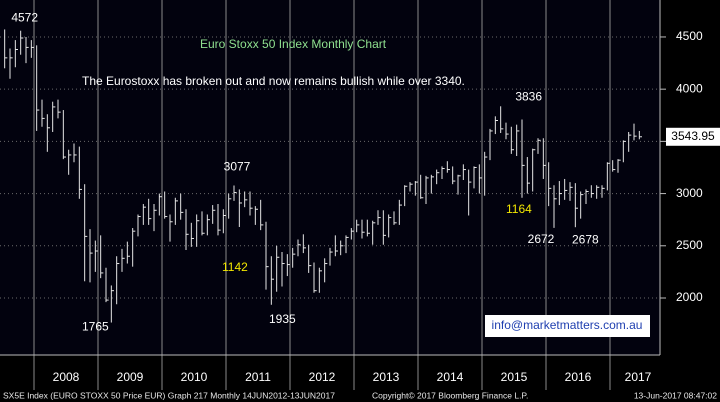 The height and width of the screenshot is (402, 720). What do you see at coordinates (450, 377) in the screenshot?
I see `x-tick-label: 2014` at bounding box center [450, 377].